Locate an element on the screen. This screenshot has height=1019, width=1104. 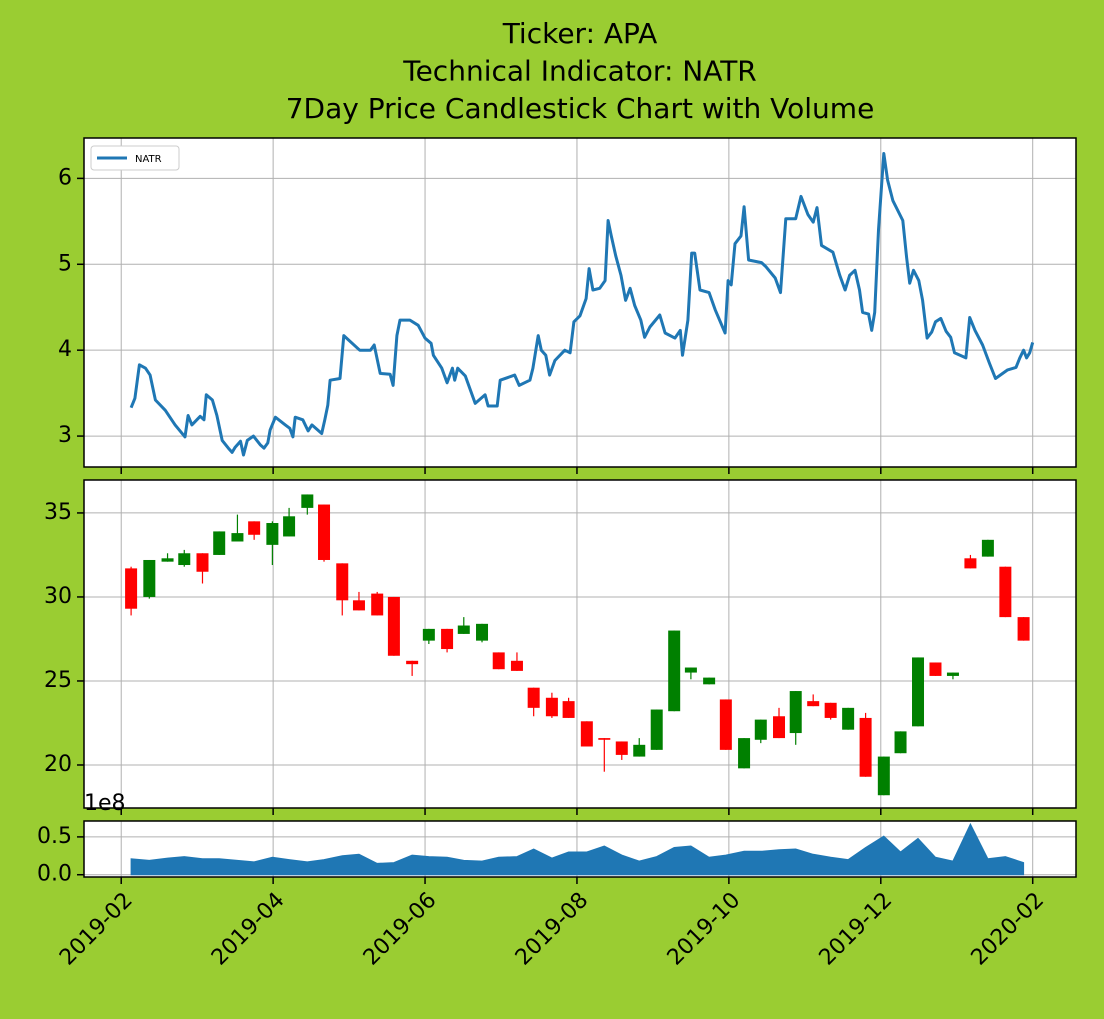
y-tick-label: 20 is located at coordinates (58, 764).